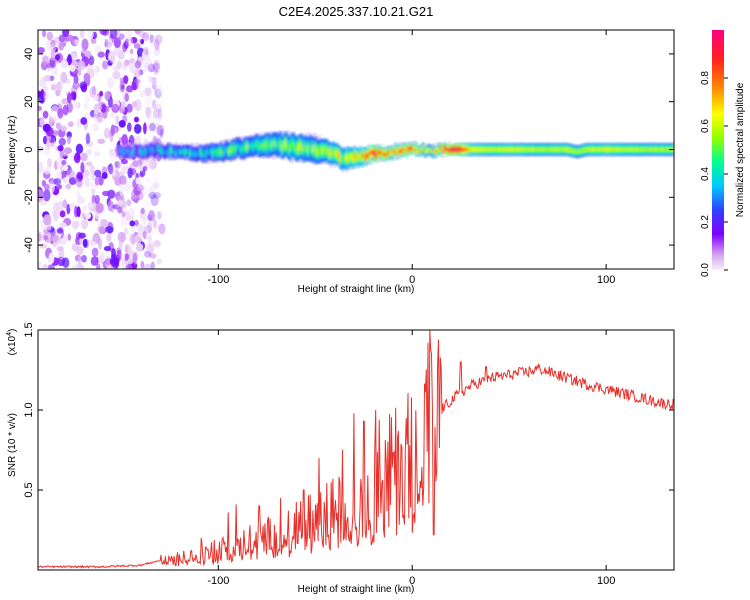  Describe the element at coordinates (218, 280) in the screenshot. I see `x-tick-label: -100` at that location.